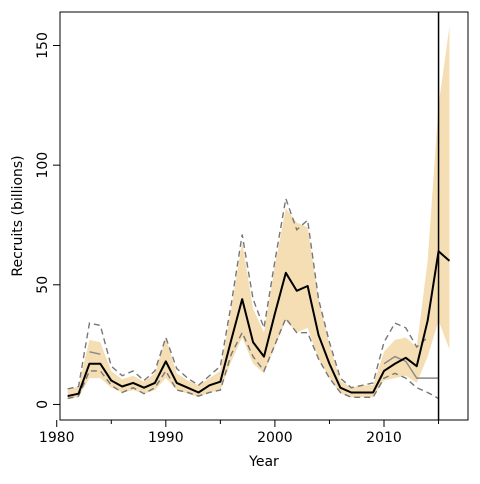 This screenshot has width=480, height=484. Describe the element at coordinates (43, 45) in the screenshot. I see `y-tick-label: 150` at that location.